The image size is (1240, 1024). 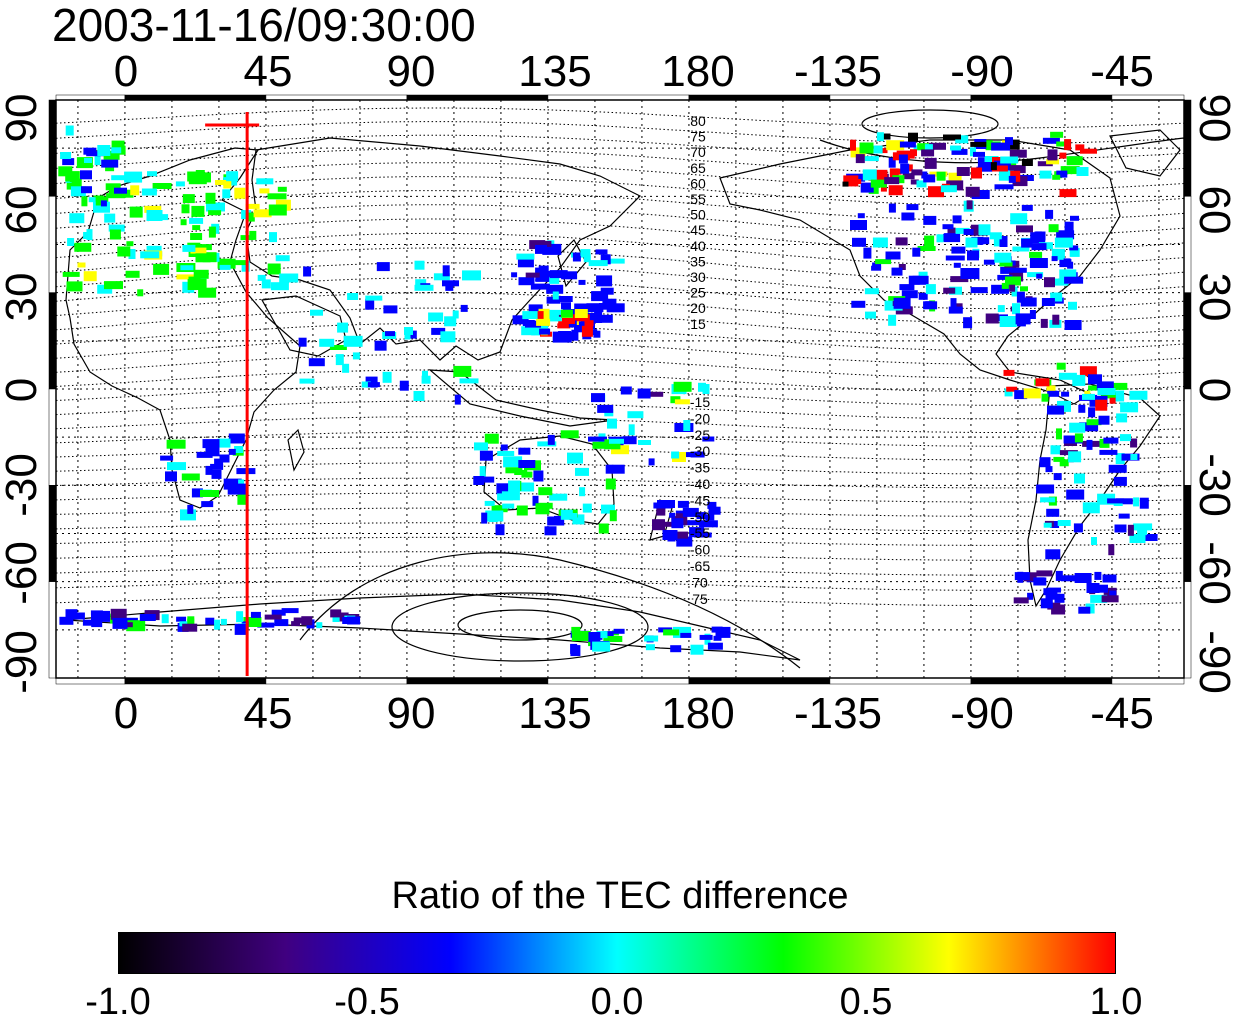 I want to click on lon-label-bottom: 180, so click(x=698, y=713).